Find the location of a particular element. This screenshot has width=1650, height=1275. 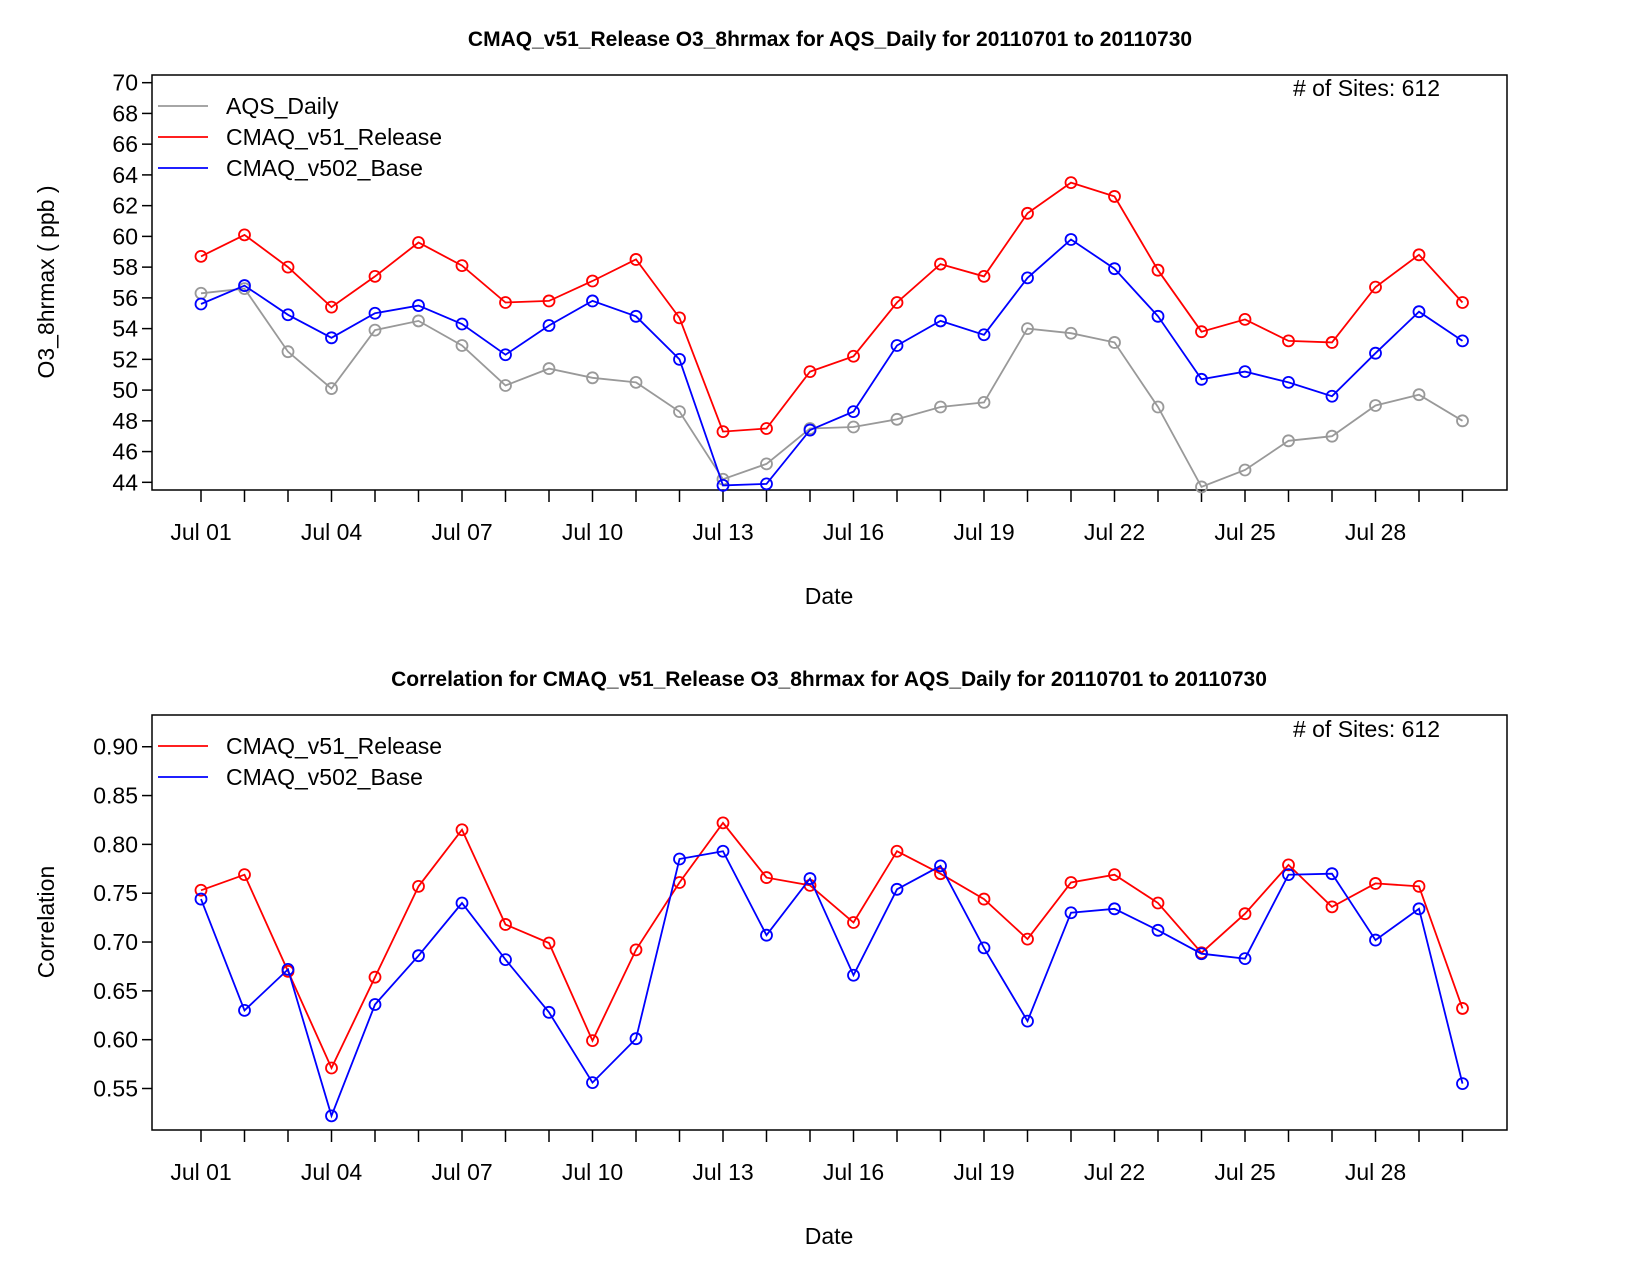

x-tick-label: Jul 19 is located at coordinates (983, 1172).